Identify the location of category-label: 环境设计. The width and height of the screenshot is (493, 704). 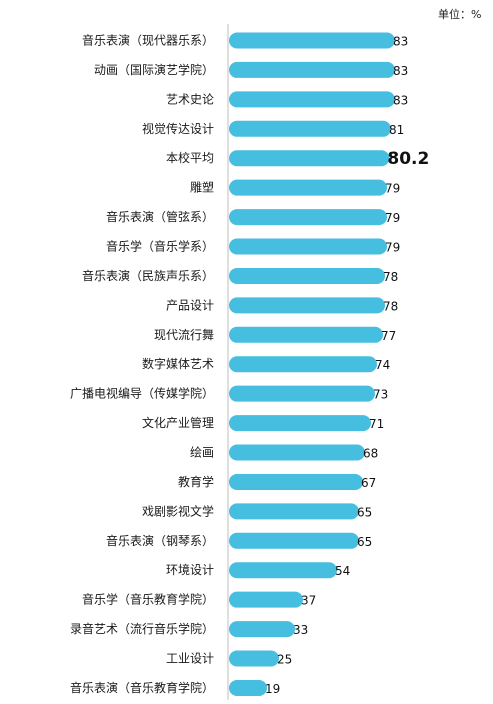
(190, 569).